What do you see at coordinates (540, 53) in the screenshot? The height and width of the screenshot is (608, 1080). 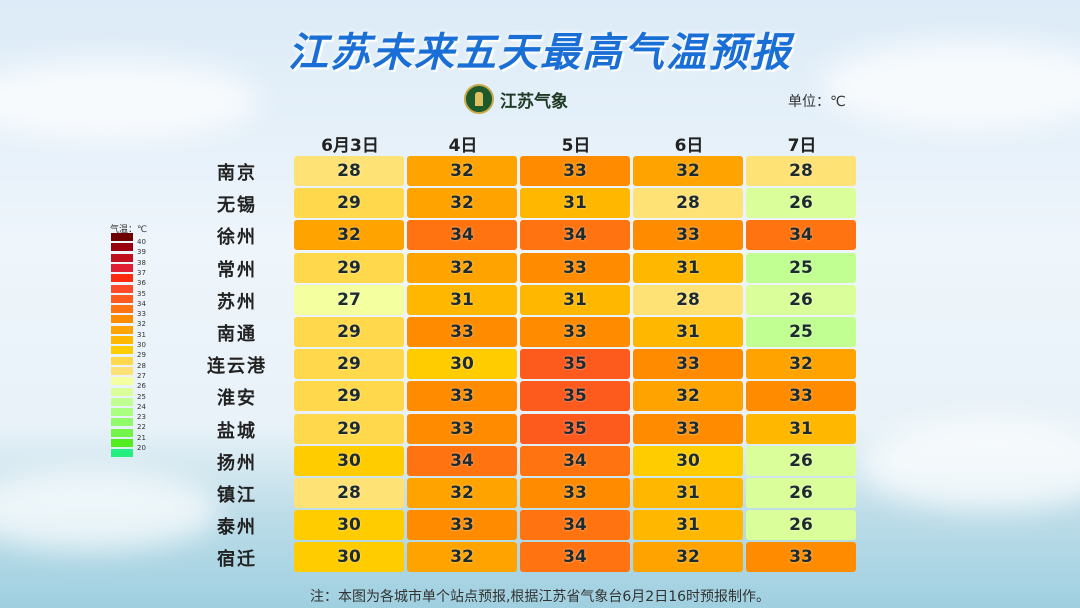 I see `page-title: 江苏未来五天最高气温预报` at bounding box center [540, 53].